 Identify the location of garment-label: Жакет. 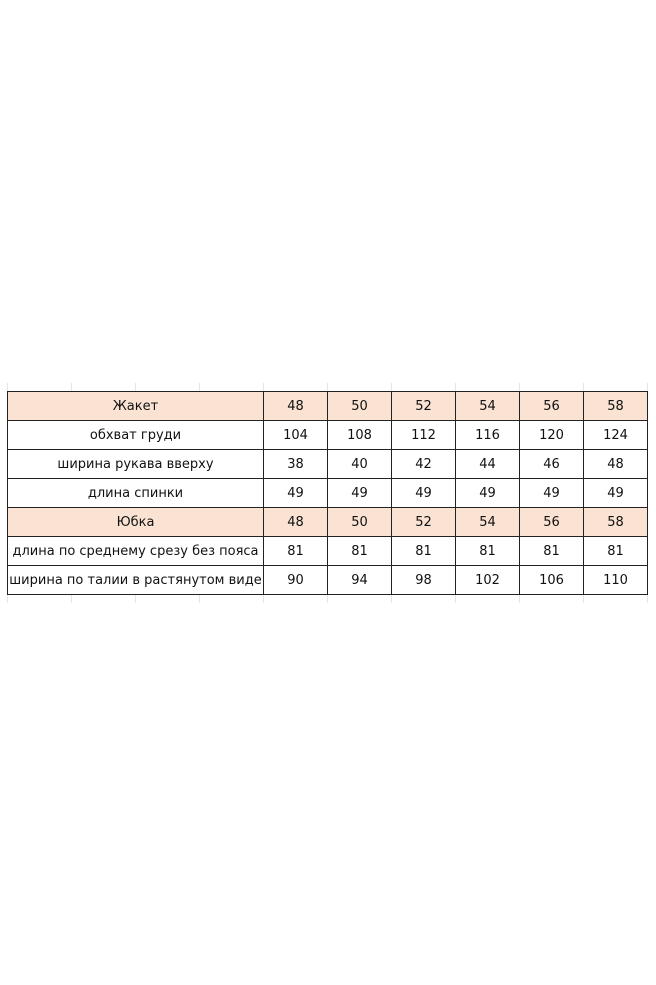
(135, 406).